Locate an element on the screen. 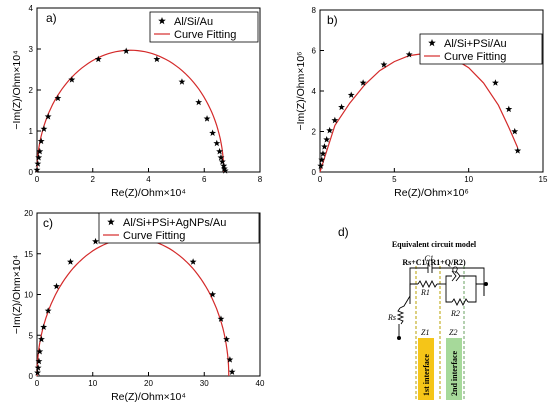  x-tick-label: 6 is located at coordinates (204, 179).